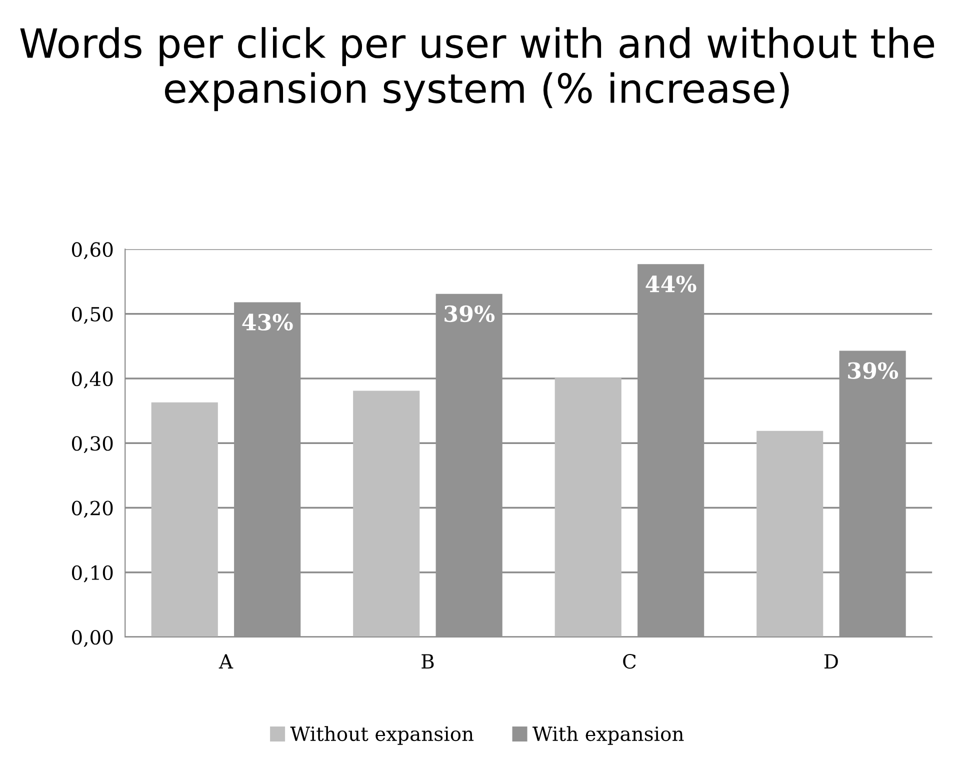 The height and width of the screenshot is (774, 955). What do you see at coordinates (92, 445) in the screenshot?
I see `y-tick-label: 0,30` at bounding box center [92, 445].